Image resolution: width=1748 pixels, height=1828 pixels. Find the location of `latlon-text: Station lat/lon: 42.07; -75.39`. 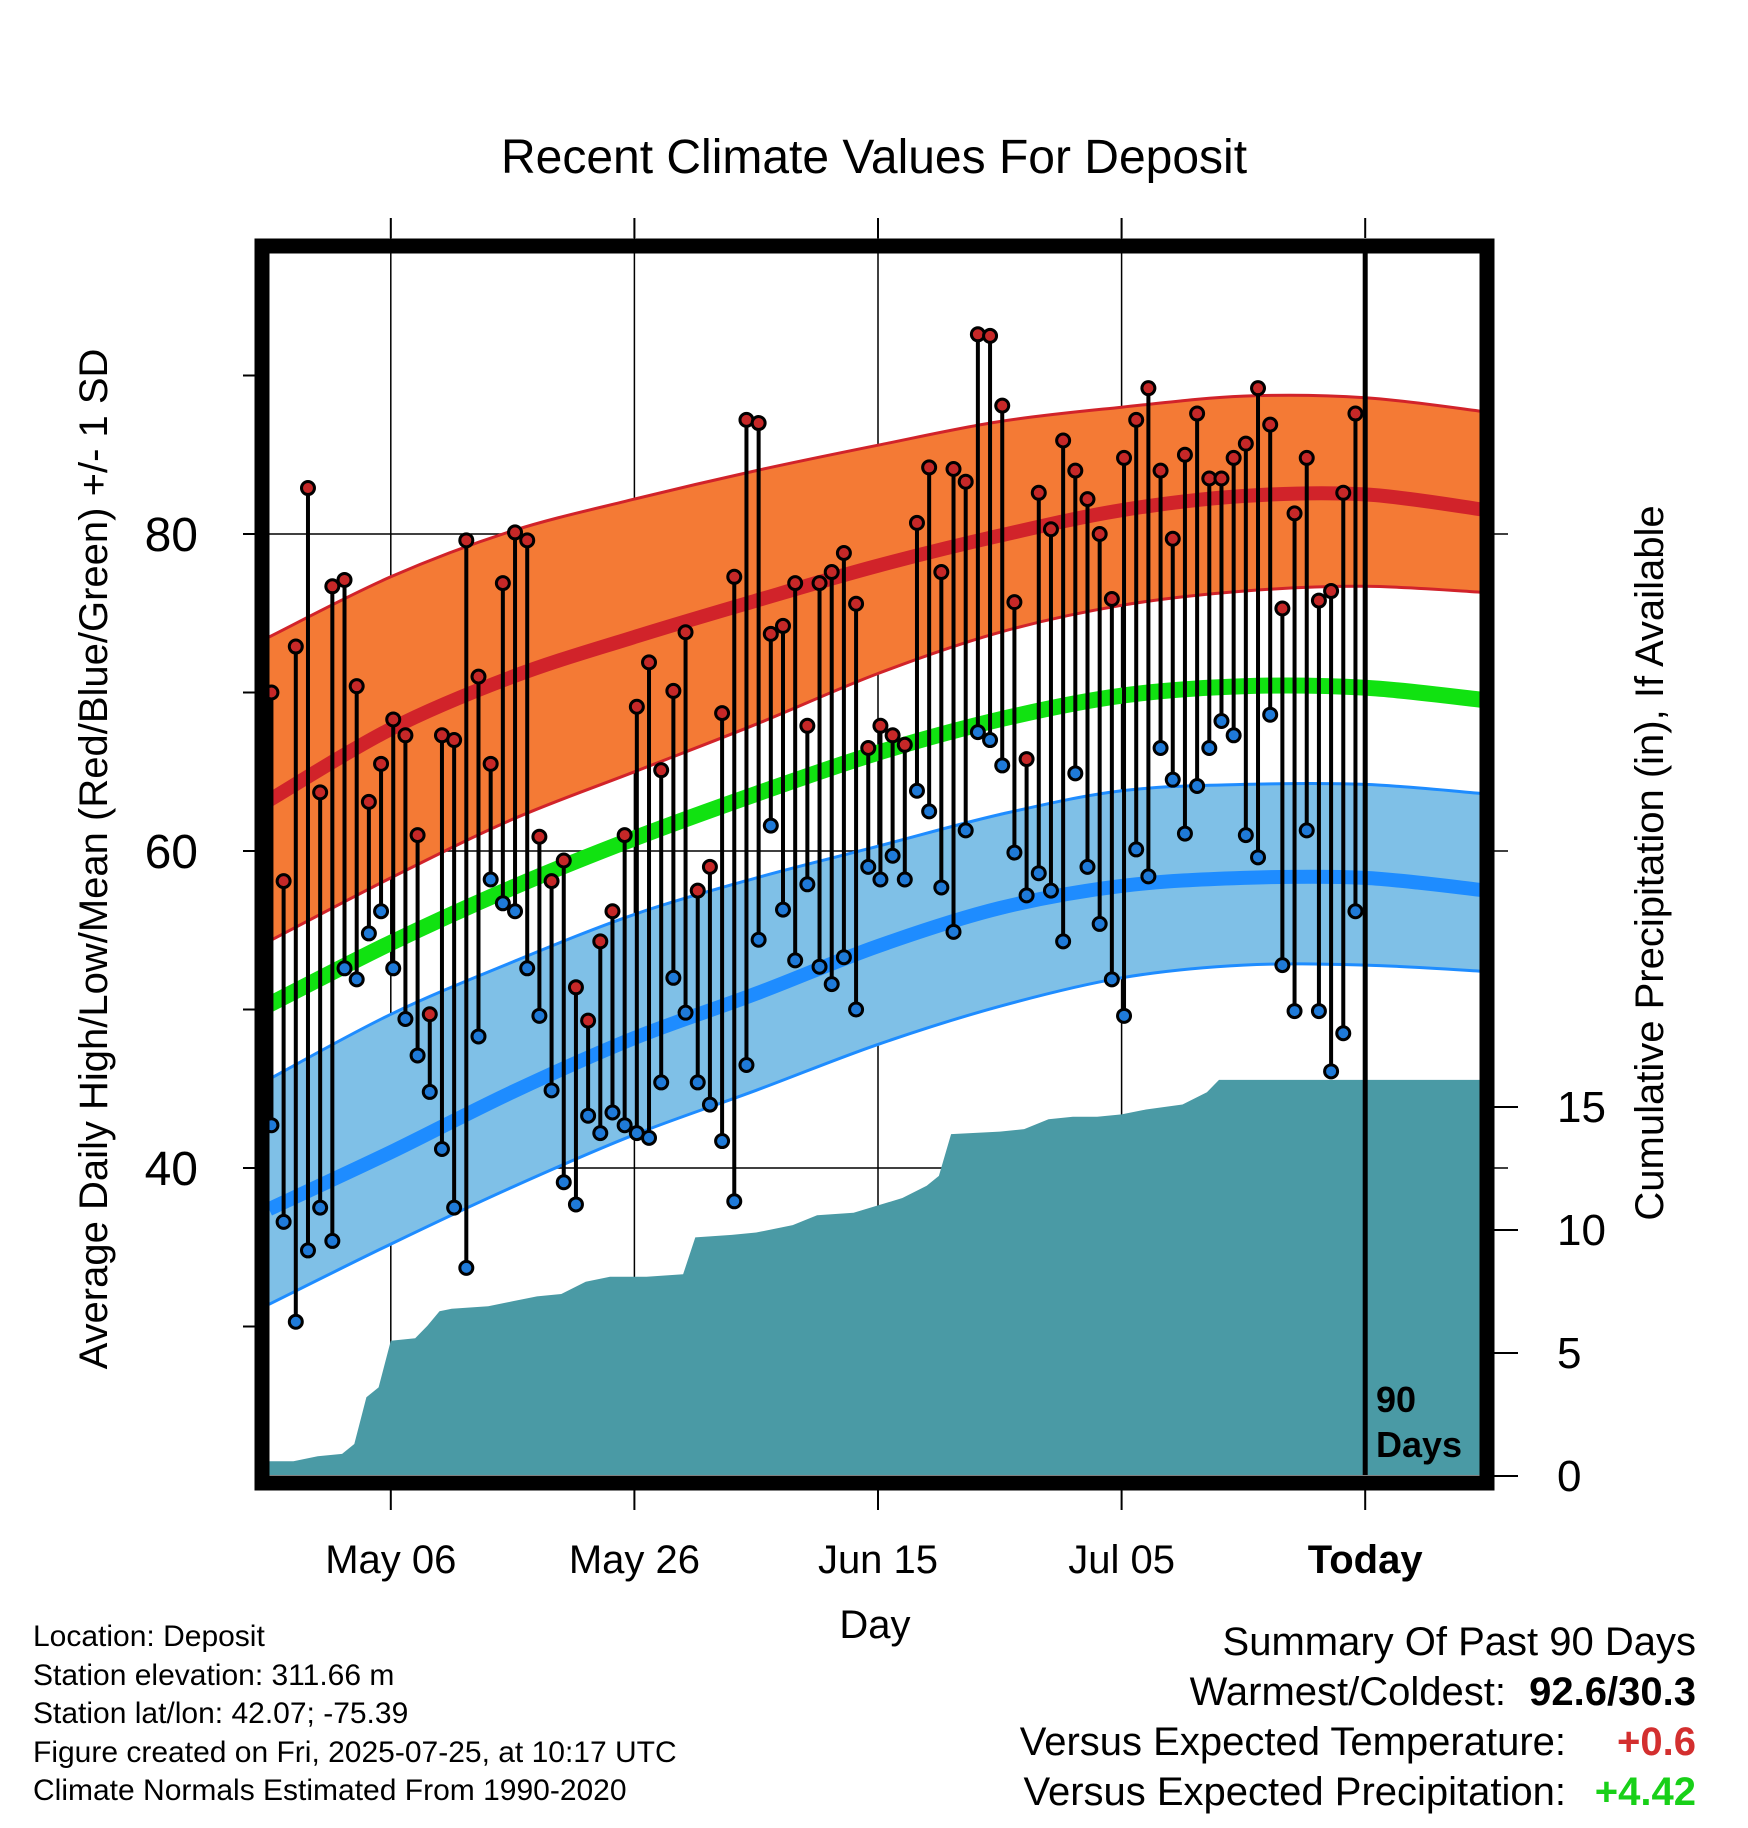

latlon-text: Station lat/lon: 42.07; -75.39 is located at coordinates (221, 1713).